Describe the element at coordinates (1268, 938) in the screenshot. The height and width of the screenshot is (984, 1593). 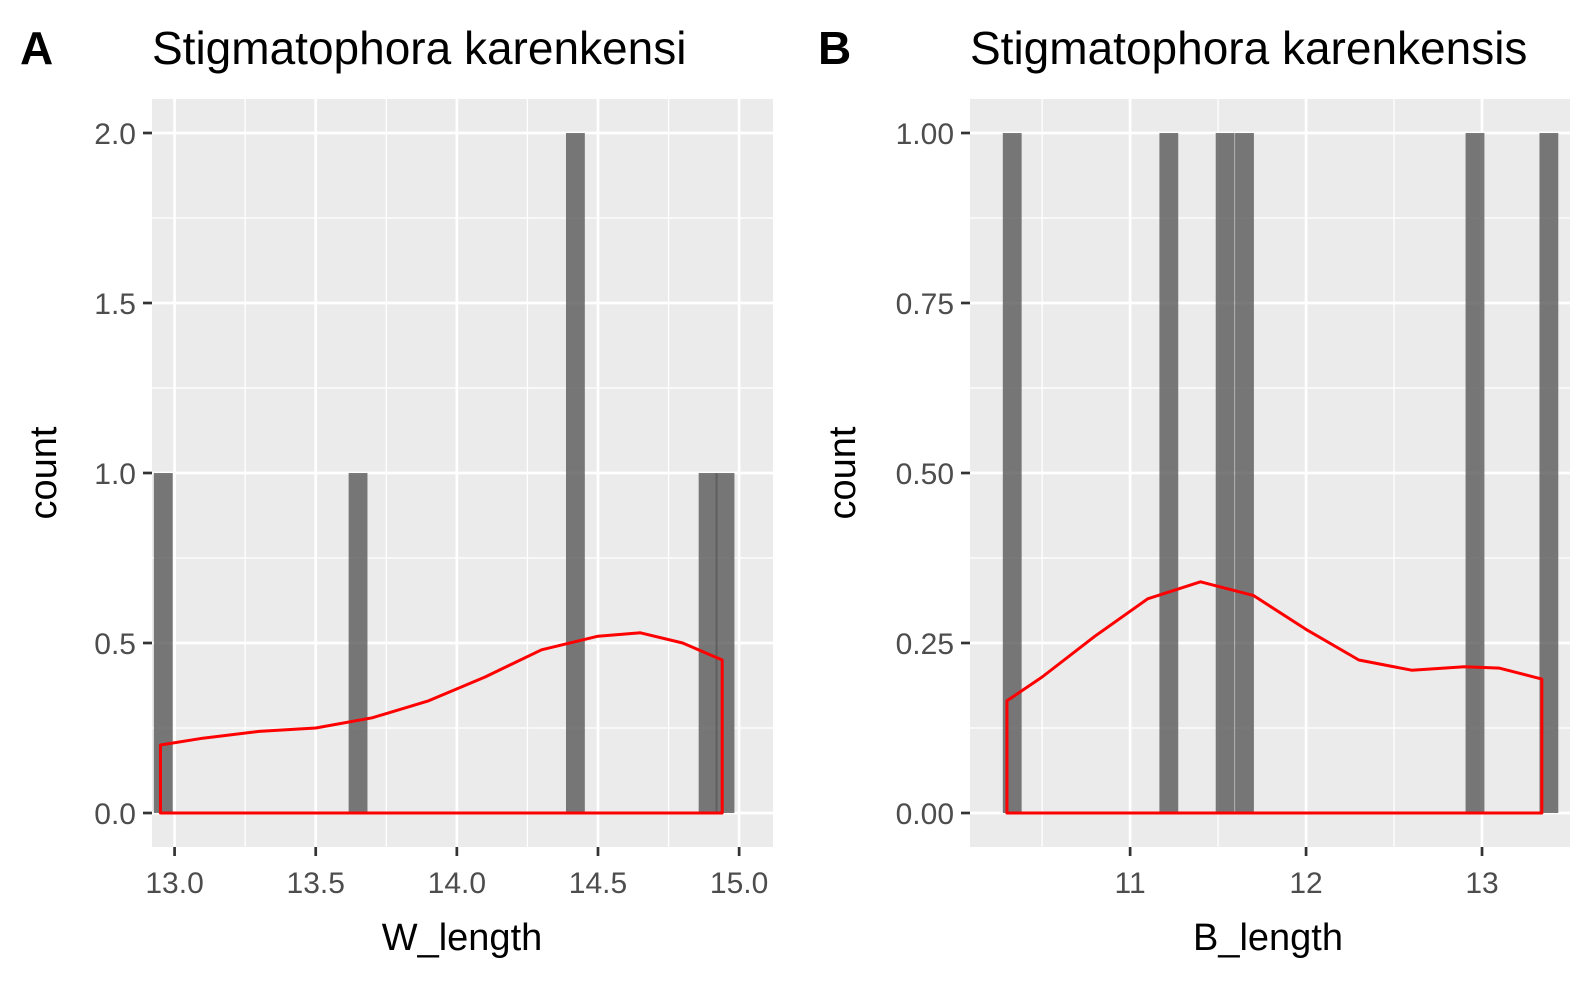
I see `panel-b-x-axis-title: B_length` at that location.